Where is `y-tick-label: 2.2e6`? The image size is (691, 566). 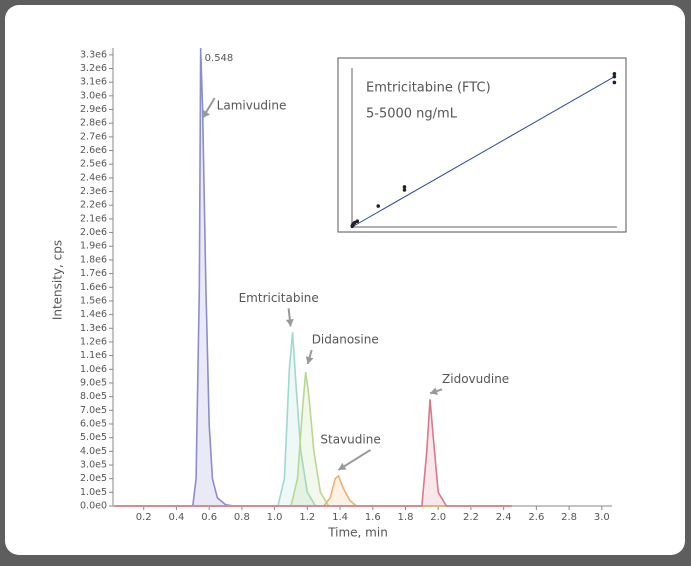 y-tick-label: 2.2e6 is located at coordinates (93, 205).